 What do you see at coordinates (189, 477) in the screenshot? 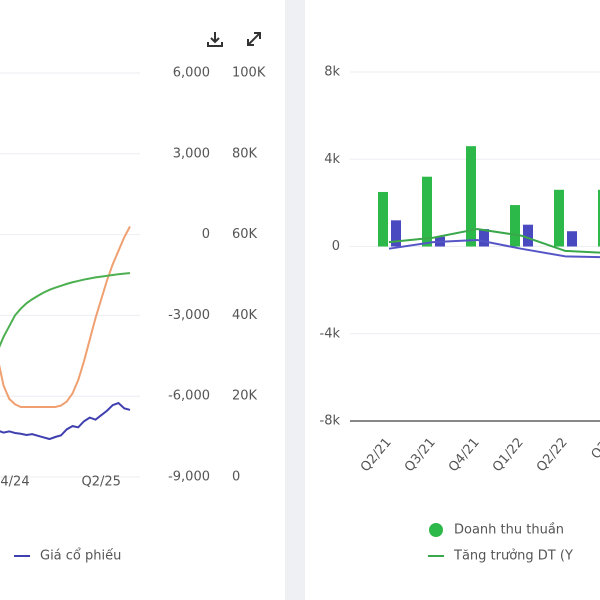
I see `y-tick-label: -9,000` at bounding box center [189, 477].